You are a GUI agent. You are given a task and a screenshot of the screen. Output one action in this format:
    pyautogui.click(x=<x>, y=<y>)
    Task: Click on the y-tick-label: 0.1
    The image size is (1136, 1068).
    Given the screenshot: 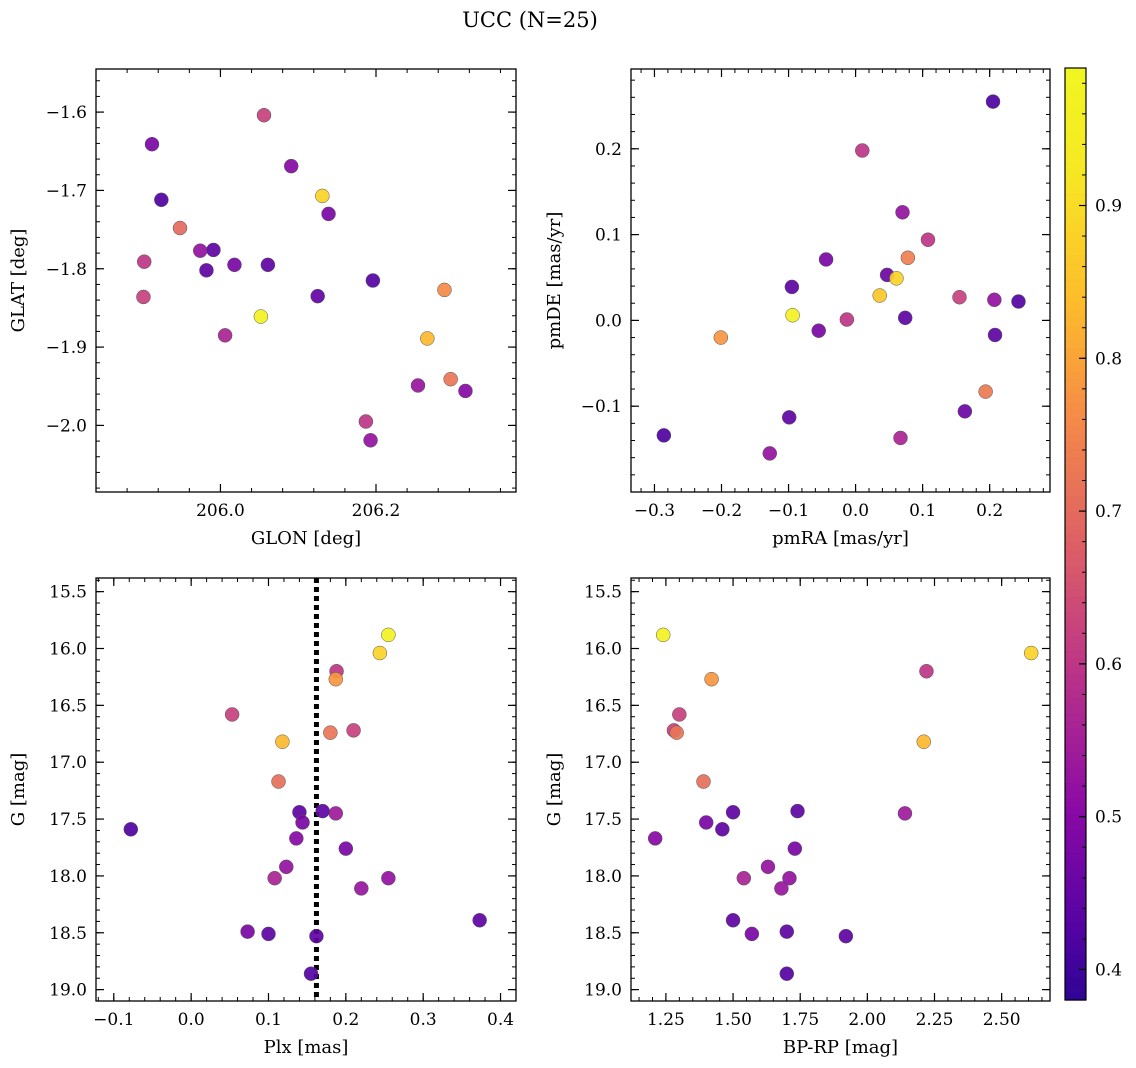 What is the action you would take?
    pyautogui.click(x=608, y=236)
    